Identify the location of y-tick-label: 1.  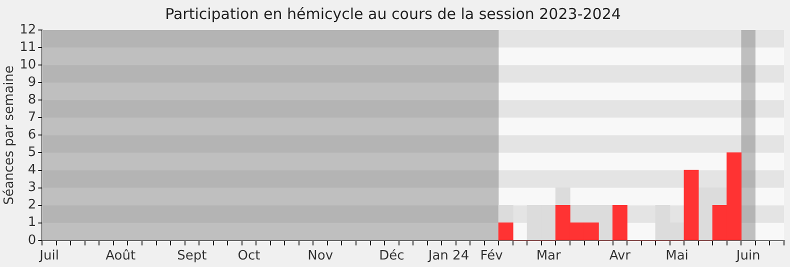
(32, 222).